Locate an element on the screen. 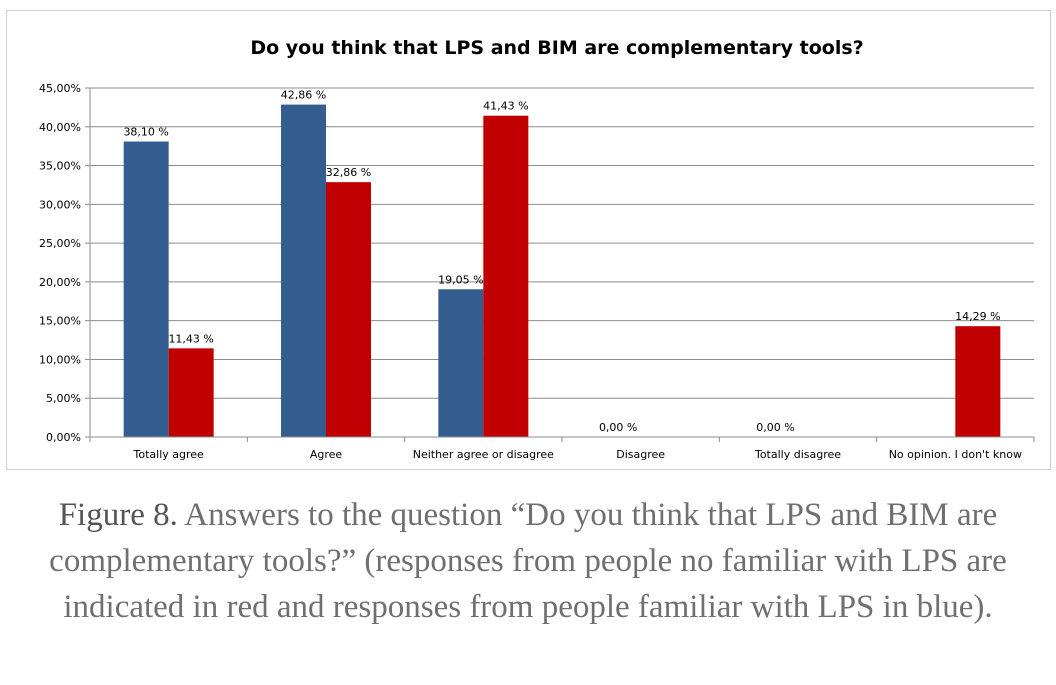 The image size is (1056, 685). x-tick-label: Neither agree or disagree is located at coordinates (483, 454).